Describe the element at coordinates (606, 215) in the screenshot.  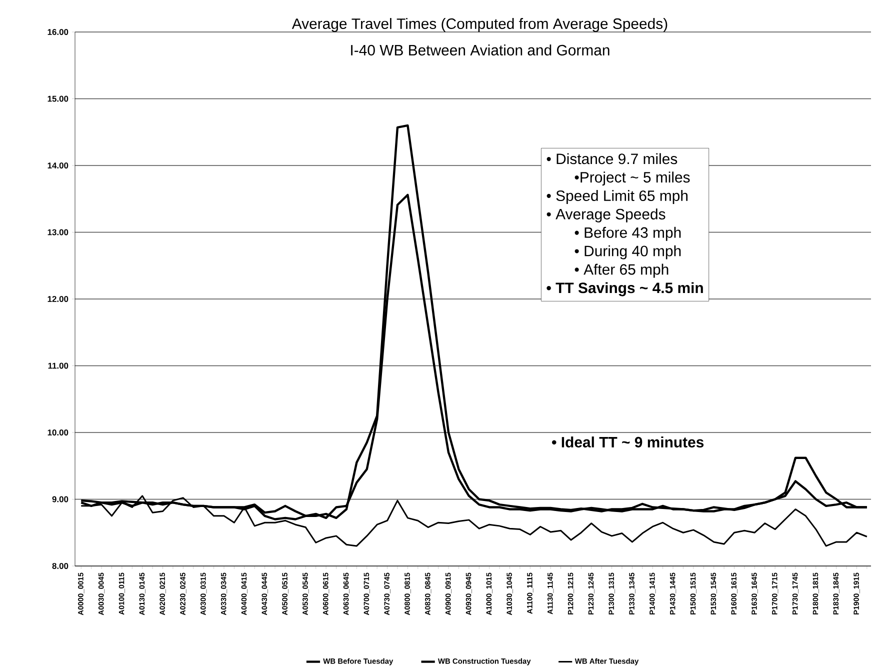
I see `annotation: • Average Speeds` at that location.